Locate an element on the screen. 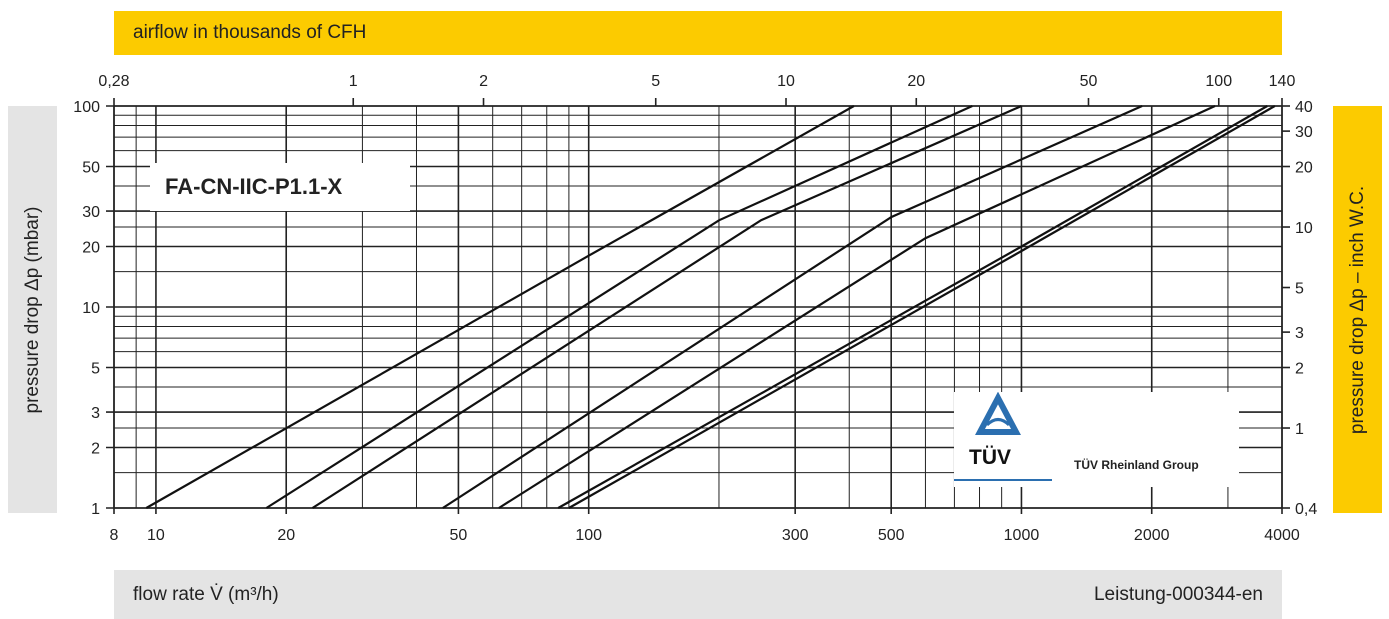 The width and height of the screenshot is (1389, 619). y-tick-label: 5 is located at coordinates (95, 369).